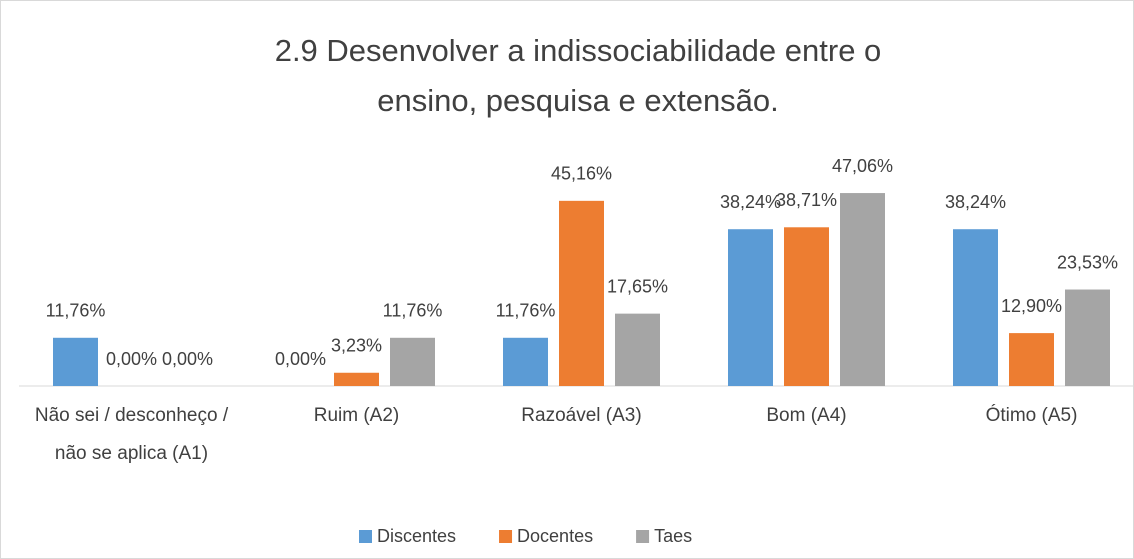  I want to click on x-tick-label: Razoável (A3), so click(581, 415).